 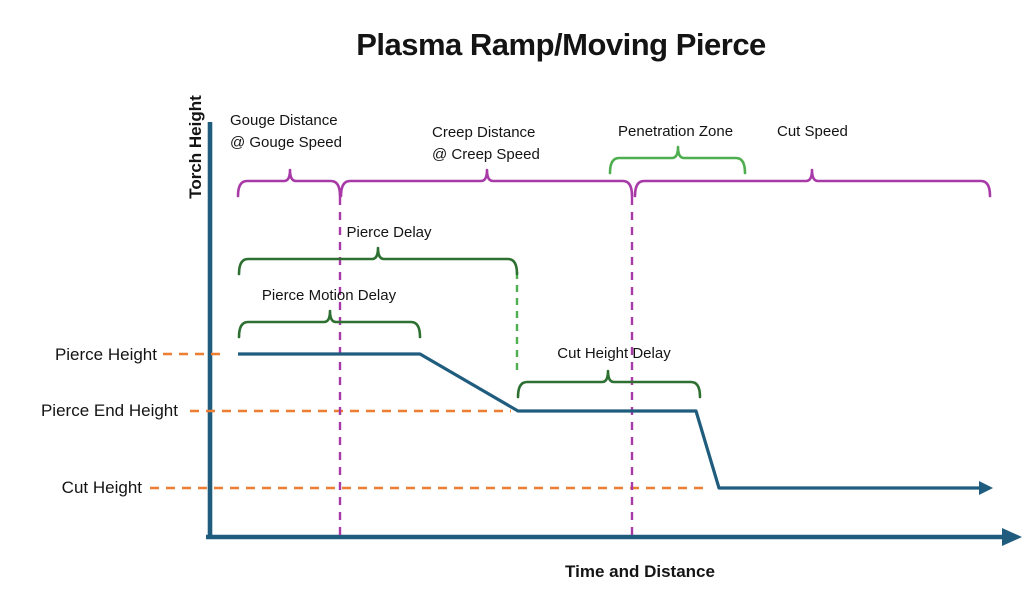 What do you see at coordinates (378, 261) in the screenshot?
I see `pierce-delay-brace` at bounding box center [378, 261].